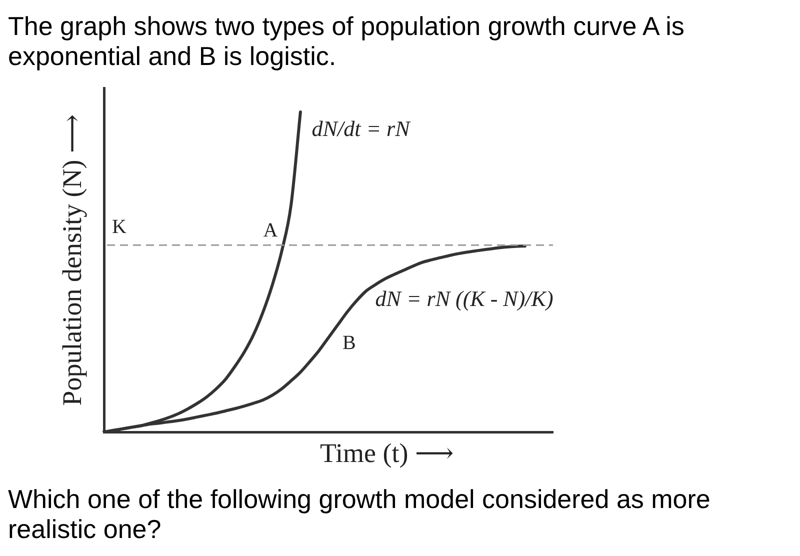 This screenshot has height=556, width=800. What do you see at coordinates (360, 514) in the screenshot?
I see `text: Which one of the following growth model considered as more realistic one?` at bounding box center [360, 514].